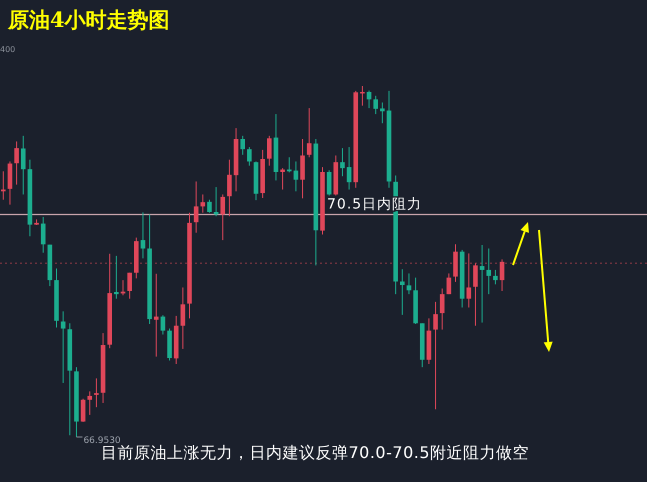 This screenshot has height=482, width=647. What do you see at coordinates (102, 441) in the screenshot?
I see `annotation: 66.9530` at bounding box center [102, 441].